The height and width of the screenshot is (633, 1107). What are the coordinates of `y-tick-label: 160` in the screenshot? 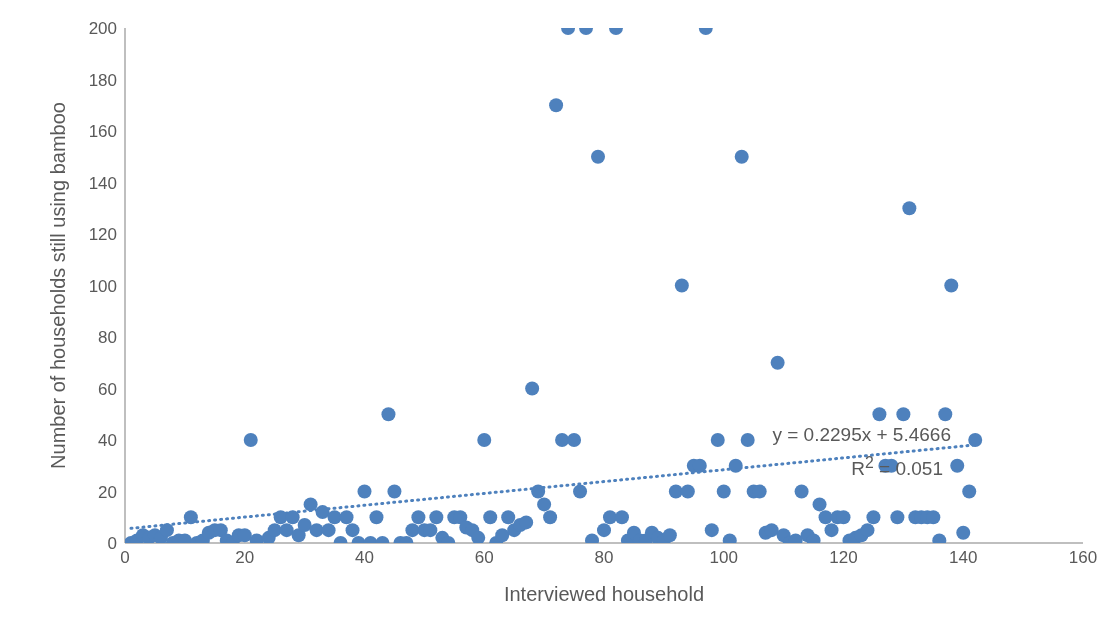 It's located at (102, 132).